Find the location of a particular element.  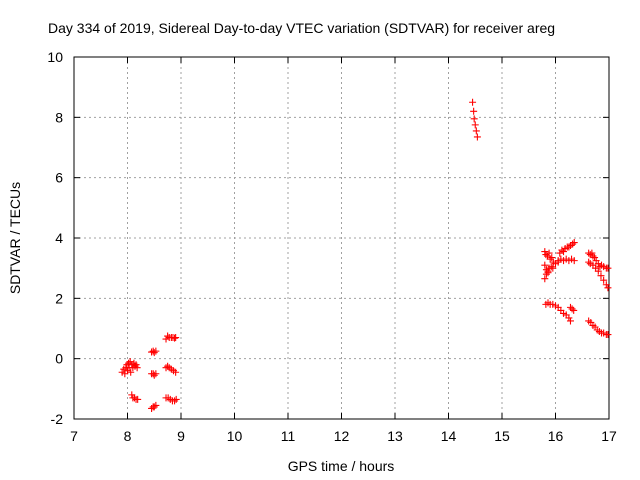

x-tick-label: 10 is located at coordinates (235, 436).